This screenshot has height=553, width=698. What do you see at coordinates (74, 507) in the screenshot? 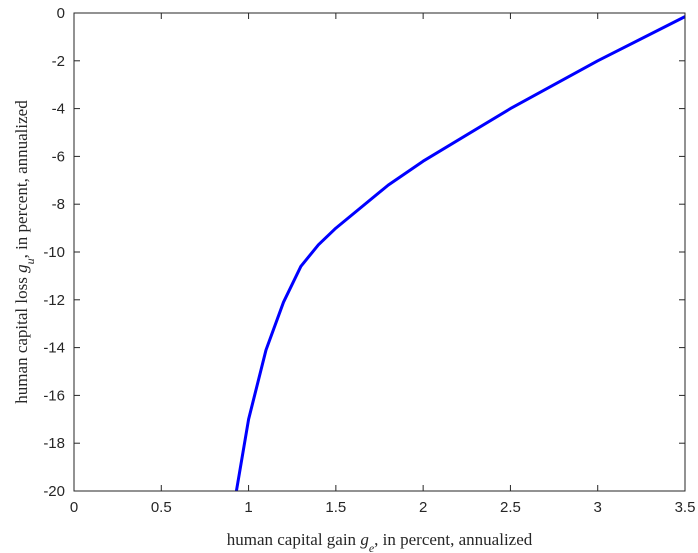
I see `x-tick-label: 0` at bounding box center [74, 507].